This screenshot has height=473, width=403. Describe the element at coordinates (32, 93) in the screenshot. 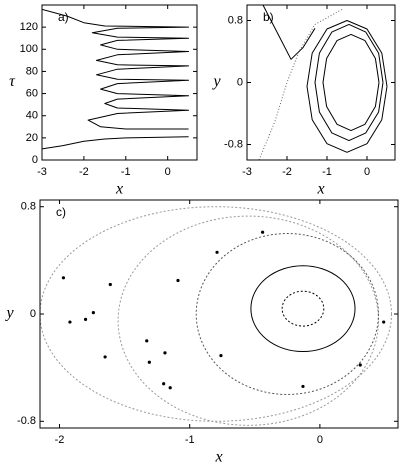

I see `y-tick-label: 60` at that location.